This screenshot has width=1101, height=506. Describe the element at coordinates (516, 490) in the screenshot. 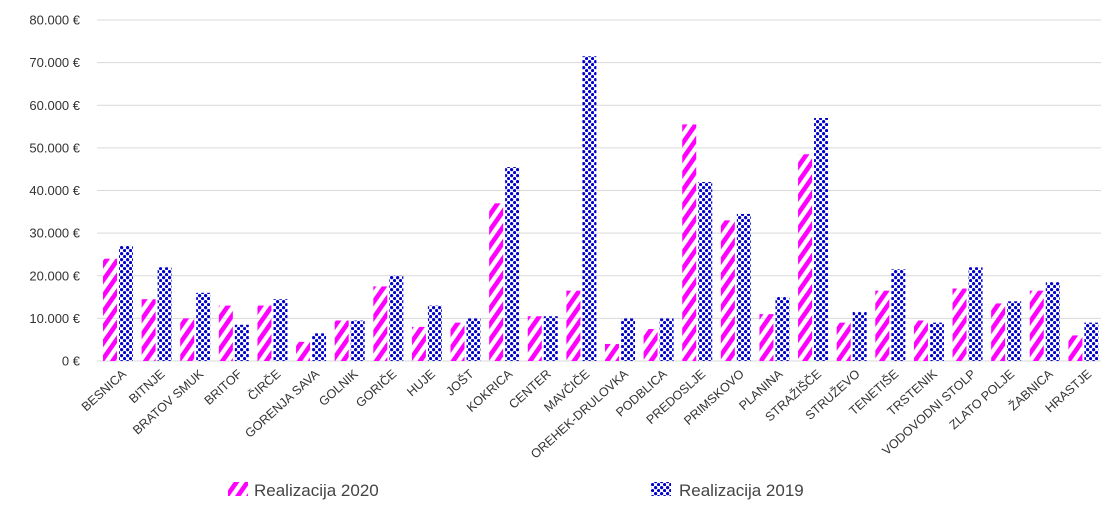

I see `legend: Realizacija 2020 Realizacija 2019` at that location.